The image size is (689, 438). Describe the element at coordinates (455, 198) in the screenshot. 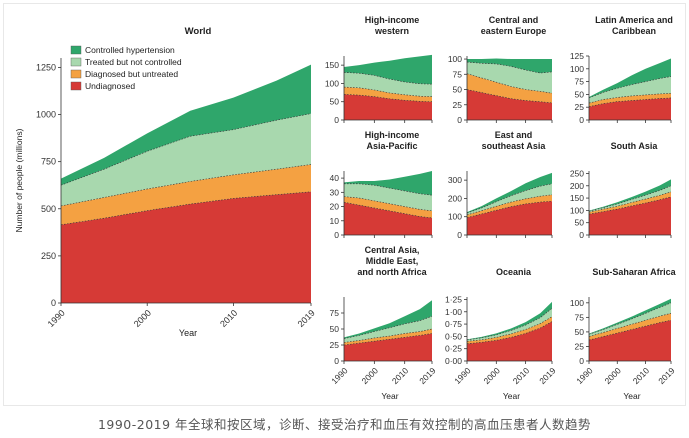

I see `y-tick-label: 200` at that location.